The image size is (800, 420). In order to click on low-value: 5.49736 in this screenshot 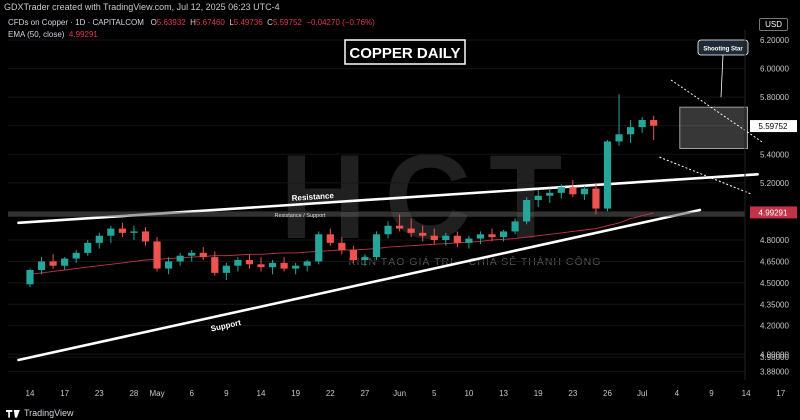, I will do `click(248, 22)`.